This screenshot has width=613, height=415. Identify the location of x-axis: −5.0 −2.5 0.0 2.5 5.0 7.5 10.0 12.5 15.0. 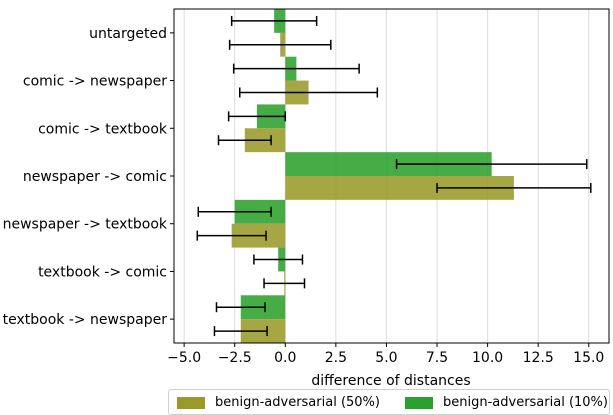
(385, 354).